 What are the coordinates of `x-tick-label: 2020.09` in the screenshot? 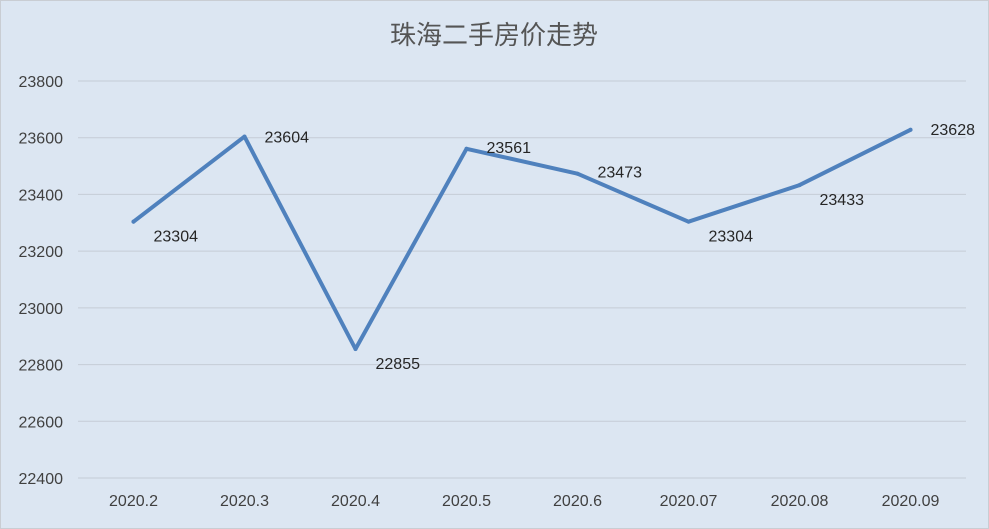 It's located at (911, 501).